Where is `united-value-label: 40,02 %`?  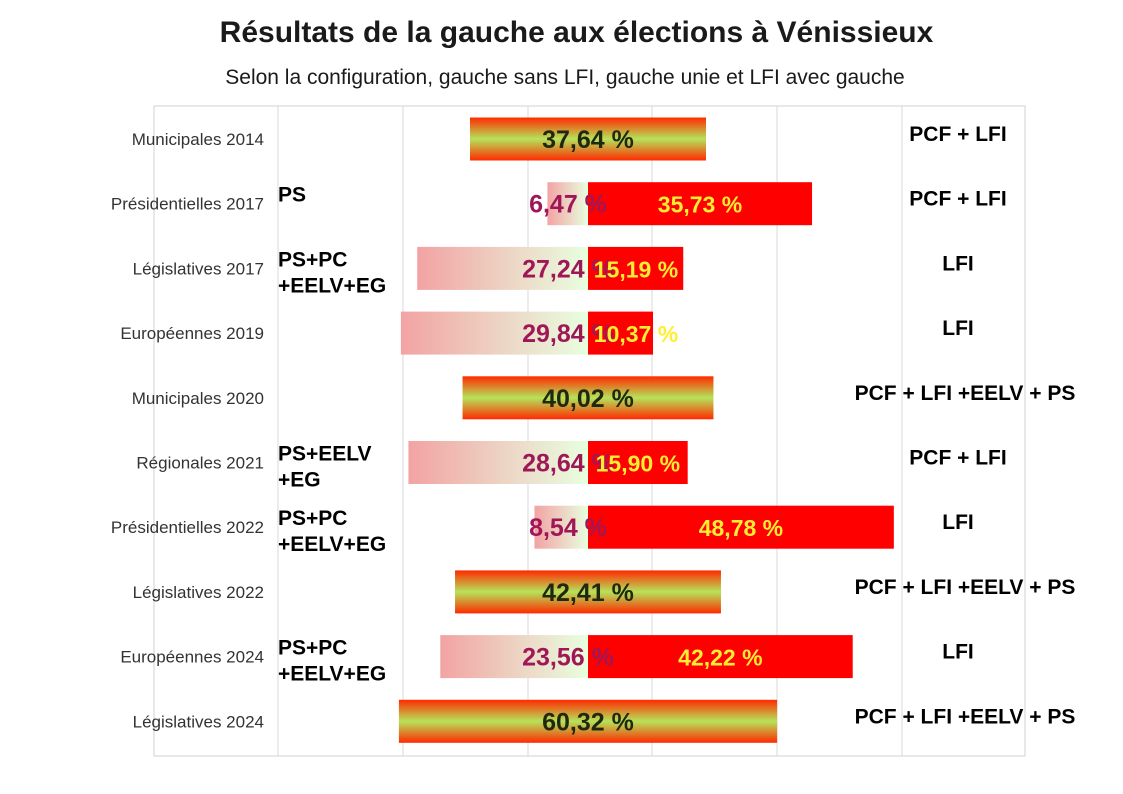 united-value-label: 40,02 % is located at coordinates (588, 399).